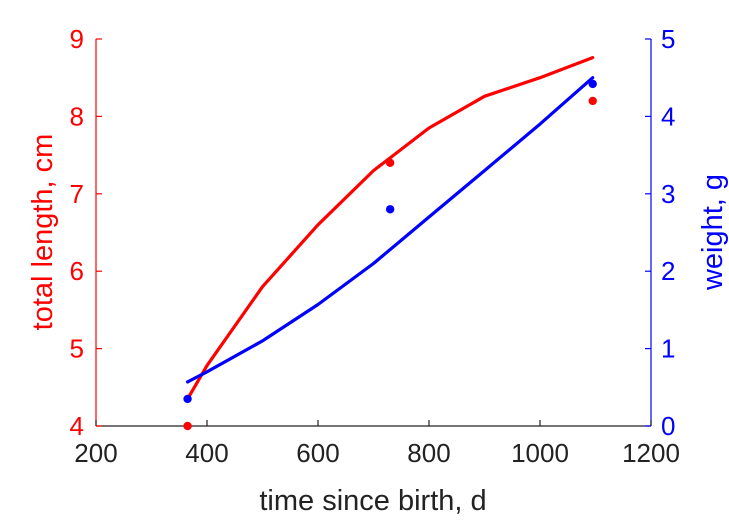 Image resolution: width=729 pixels, height=521 pixels. Describe the element at coordinates (372, 501) in the screenshot. I see `x-axis-label: time since birth, d` at that location.